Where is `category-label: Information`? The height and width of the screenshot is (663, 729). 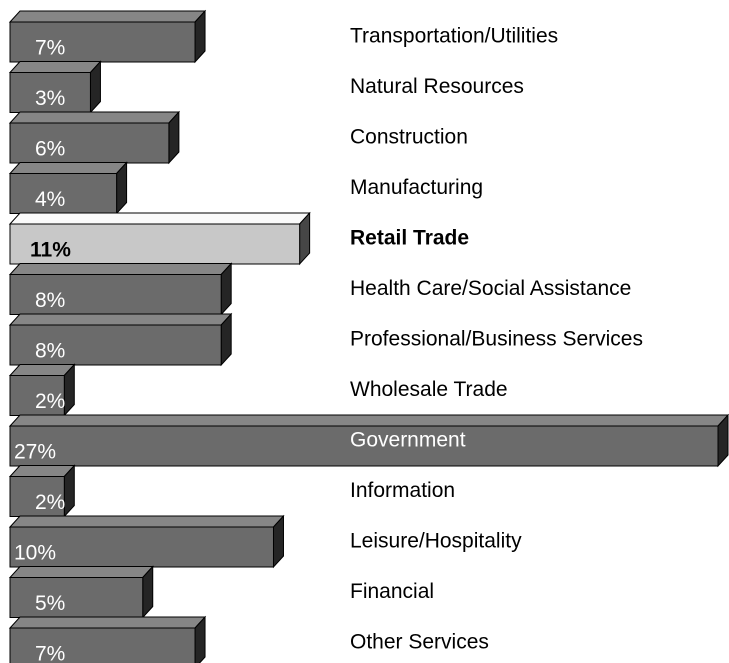 category-label: Information is located at coordinates (402, 490).